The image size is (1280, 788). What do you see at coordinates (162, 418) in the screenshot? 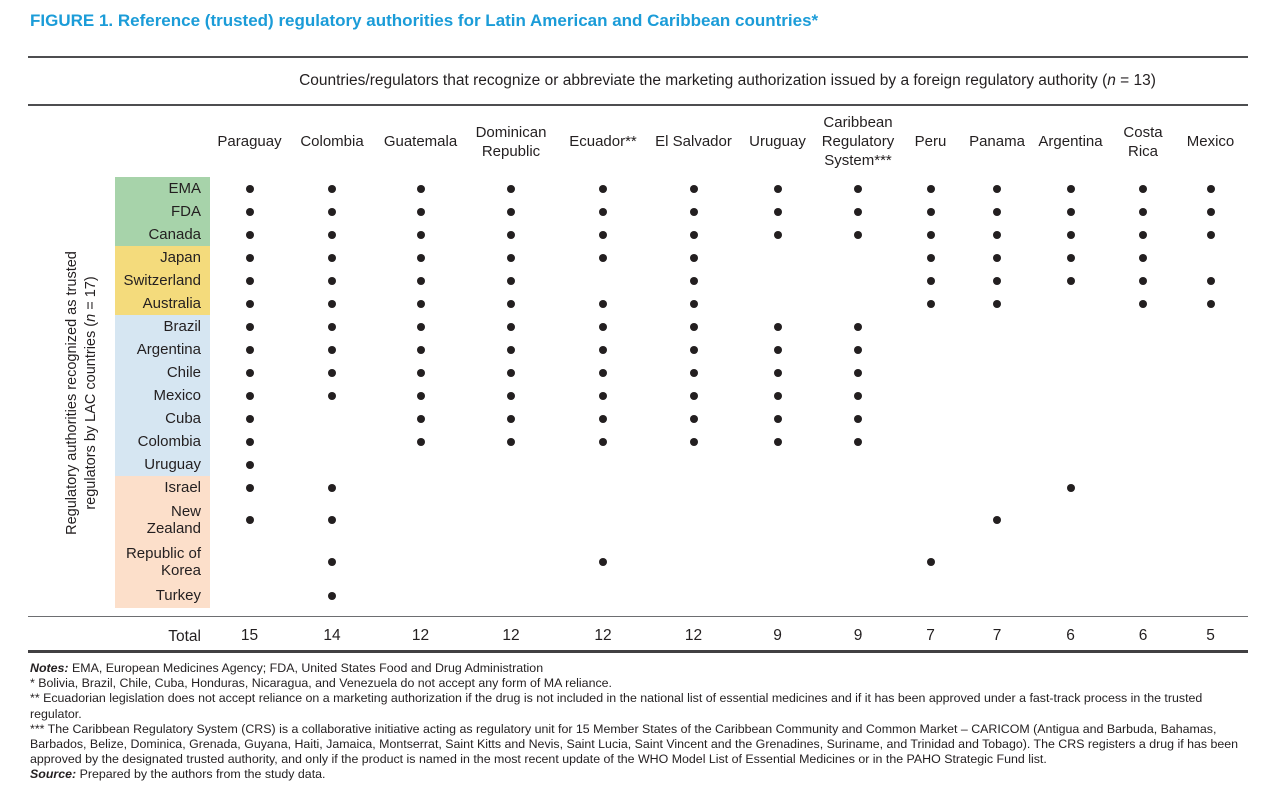
I see `row-label: Cuba` at bounding box center [162, 418].